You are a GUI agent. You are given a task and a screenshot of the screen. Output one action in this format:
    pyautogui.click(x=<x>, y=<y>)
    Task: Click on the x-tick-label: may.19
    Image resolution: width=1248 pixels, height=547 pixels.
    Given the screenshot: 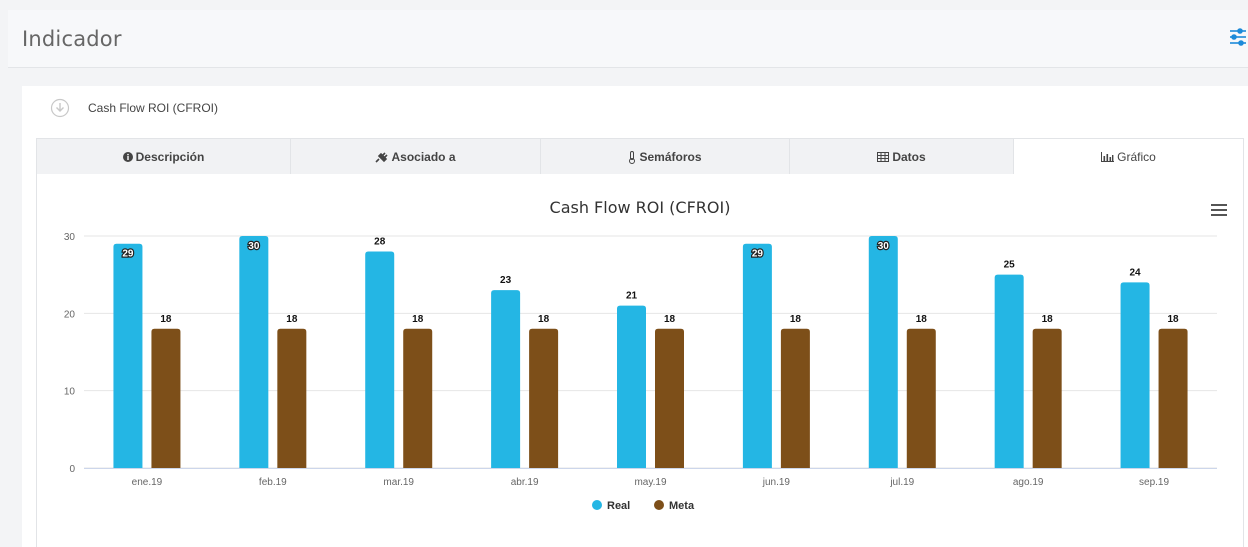 What is the action you would take?
    pyautogui.click(x=650, y=482)
    